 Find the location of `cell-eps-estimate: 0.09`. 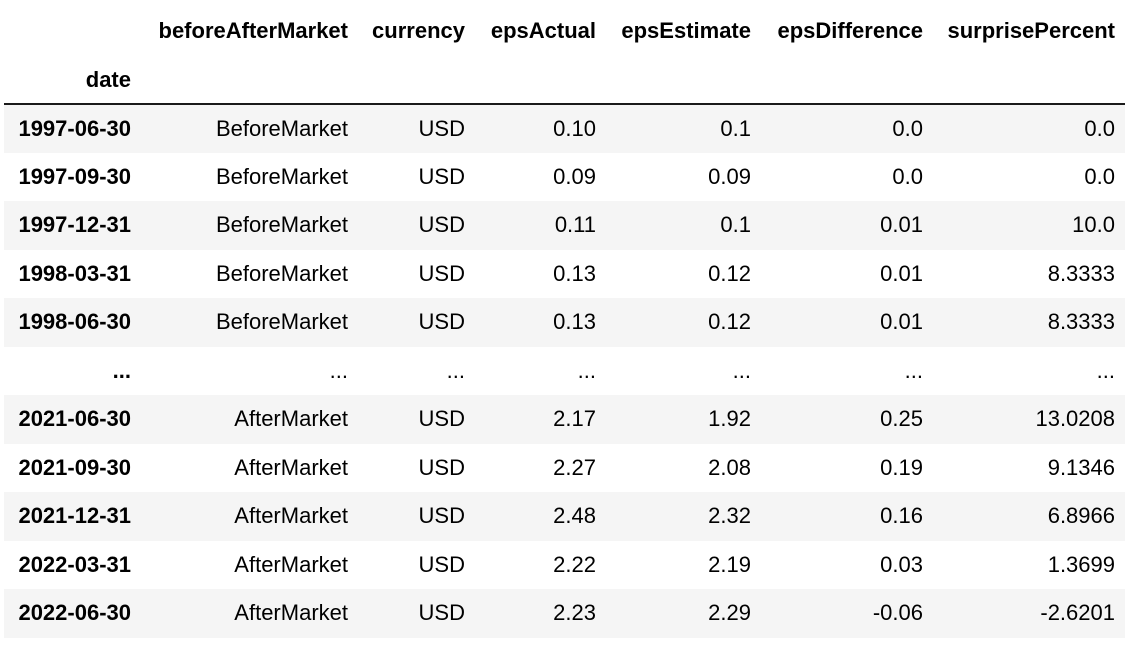

cell-eps-estimate: 0.09 is located at coordinates (729, 176).